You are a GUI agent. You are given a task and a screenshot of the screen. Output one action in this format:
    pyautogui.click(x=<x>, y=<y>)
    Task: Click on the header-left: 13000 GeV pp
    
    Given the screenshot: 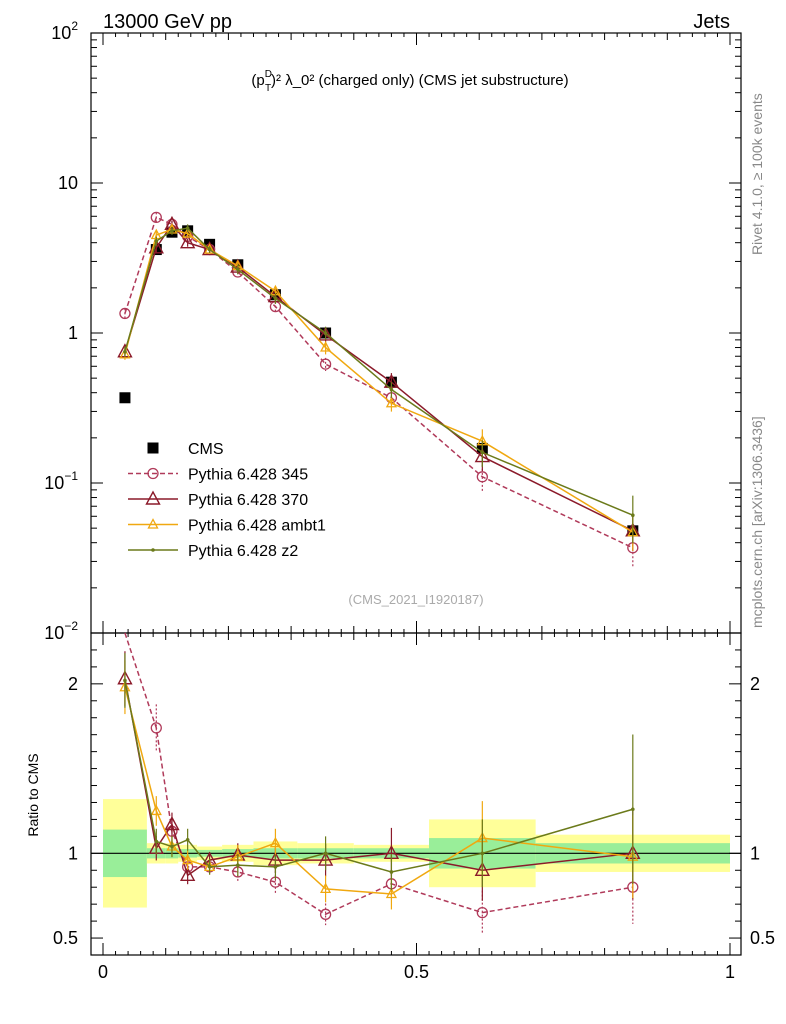 What is the action you would take?
    pyautogui.click(x=167, y=22)
    